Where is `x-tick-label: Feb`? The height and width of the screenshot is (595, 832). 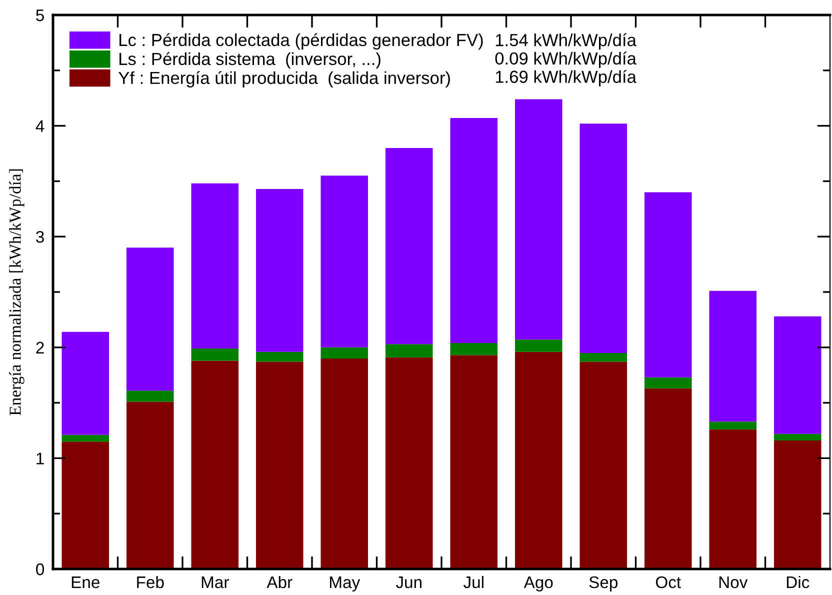 x-tick-label: Feb is located at coordinates (150, 582).